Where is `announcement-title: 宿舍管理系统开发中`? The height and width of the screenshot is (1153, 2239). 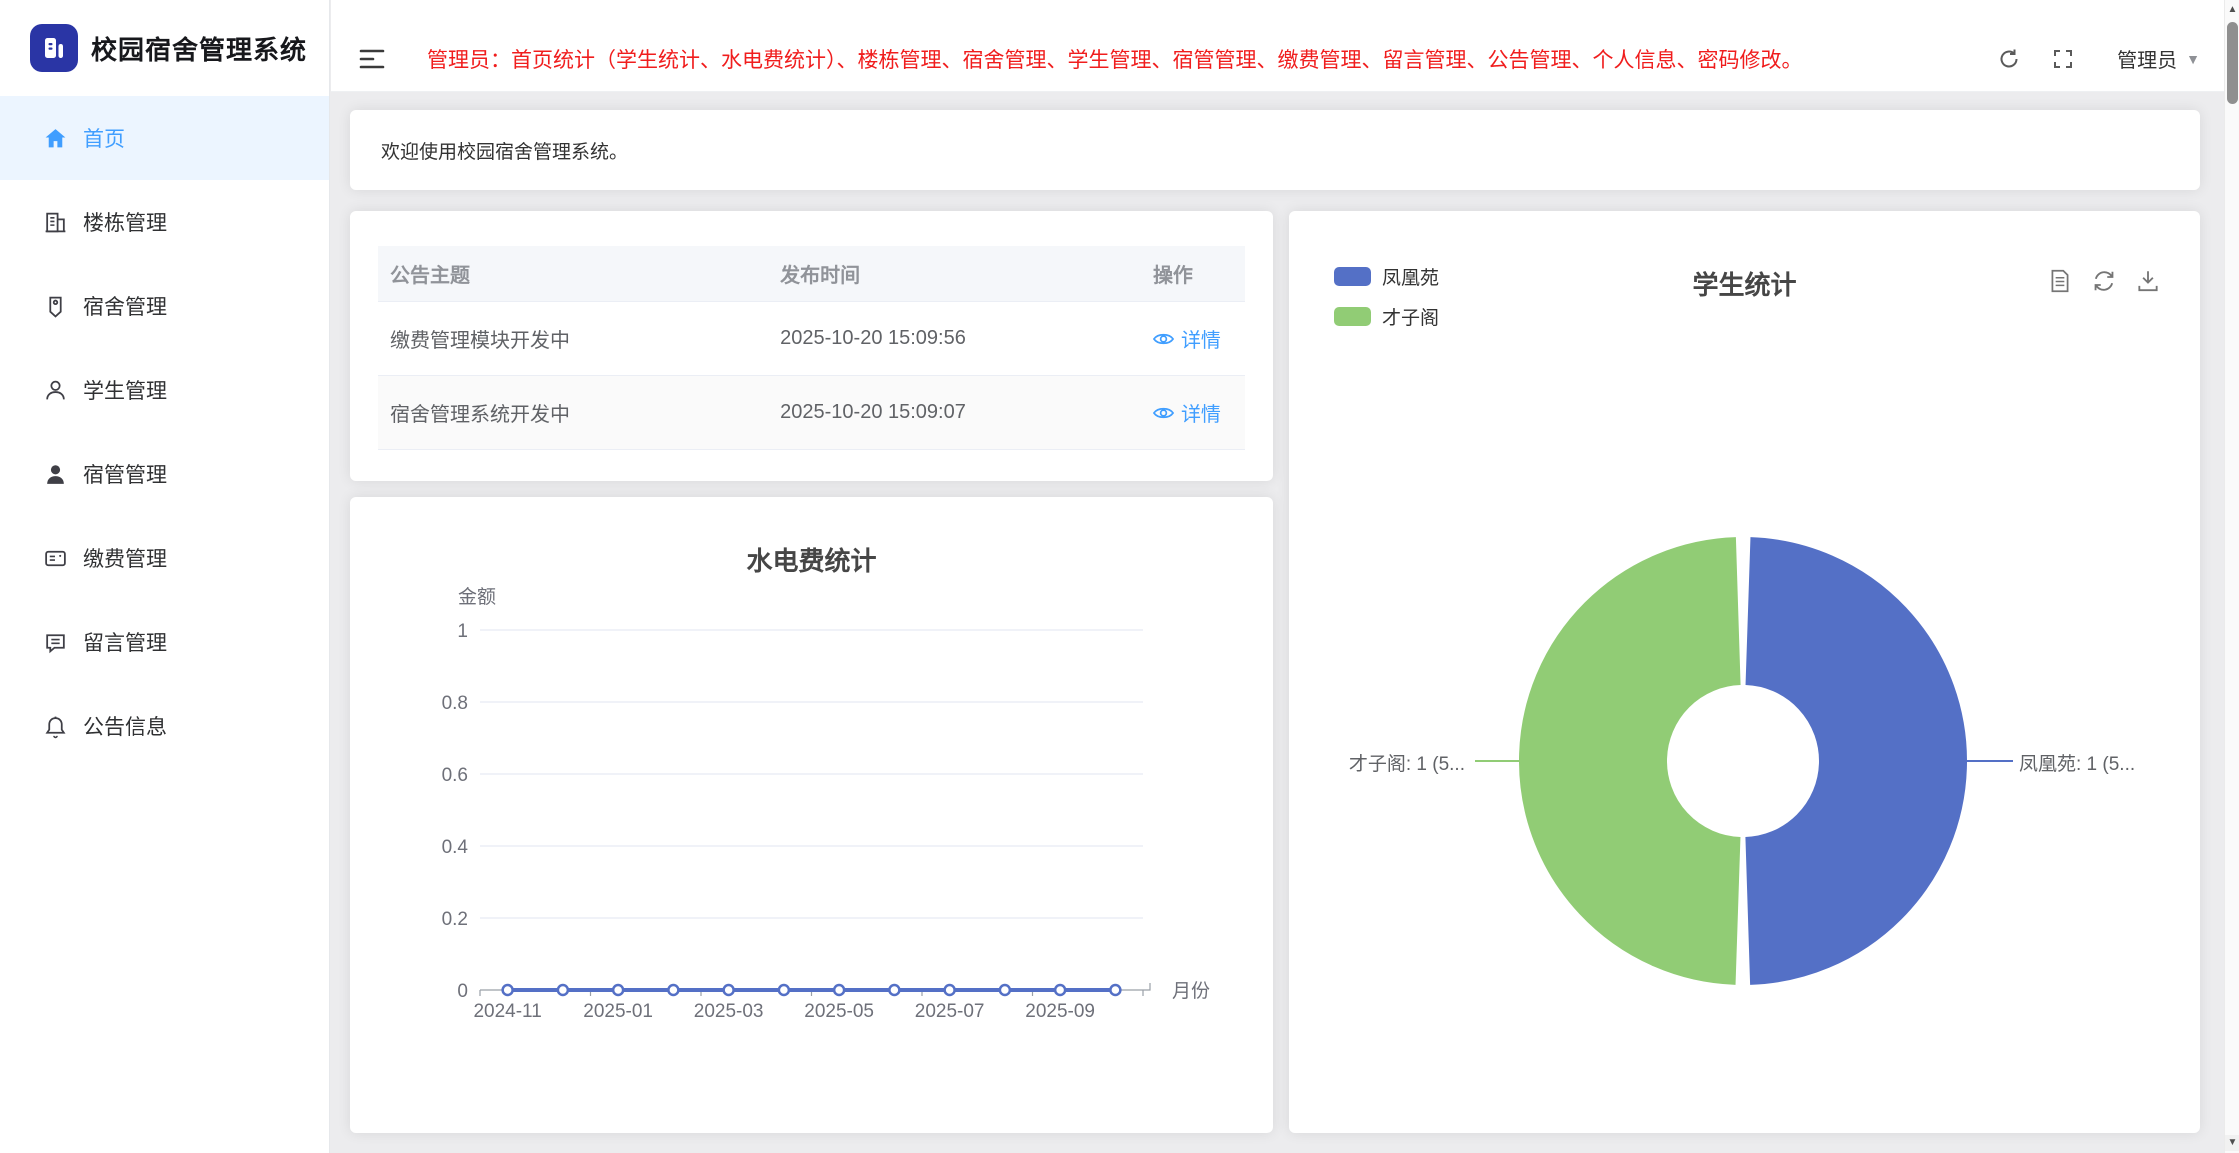 announcement-title: 宿舍管理系统开发中 is located at coordinates (480, 415).